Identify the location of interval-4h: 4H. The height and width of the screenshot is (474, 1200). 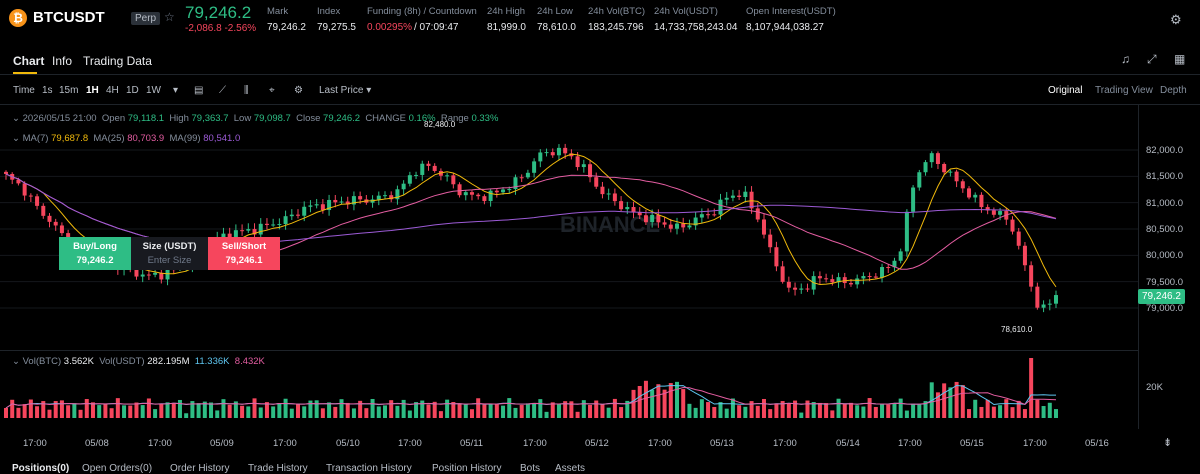
(112, 90).